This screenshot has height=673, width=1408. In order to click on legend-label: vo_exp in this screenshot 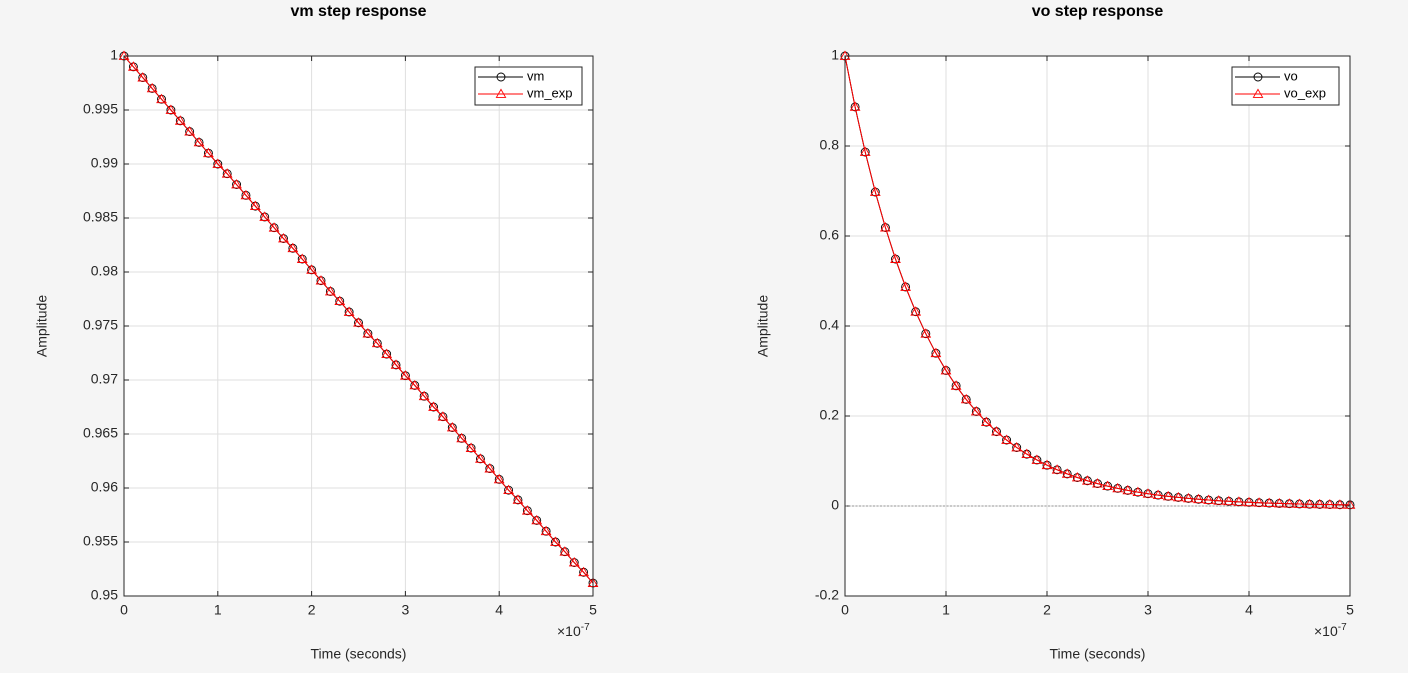, I will do `click(1305, 92)`.